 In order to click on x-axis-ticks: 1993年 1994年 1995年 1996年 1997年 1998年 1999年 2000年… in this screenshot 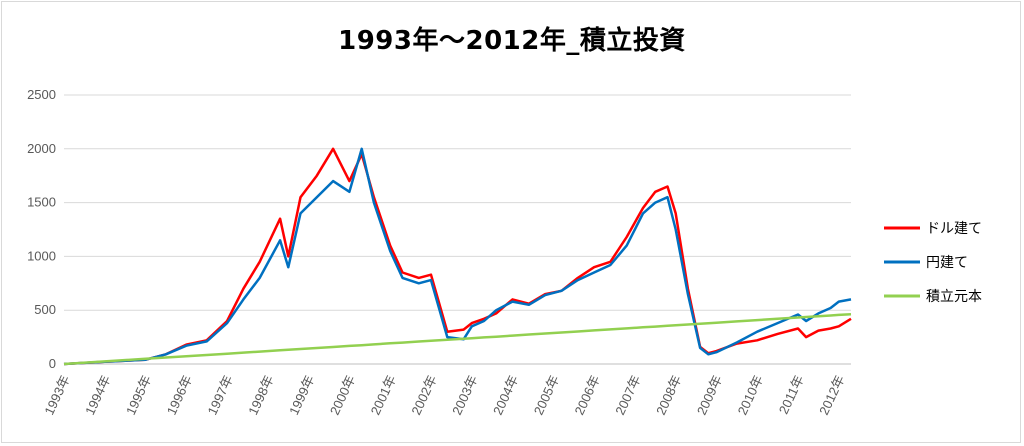, I will do `click(444, 395)`.